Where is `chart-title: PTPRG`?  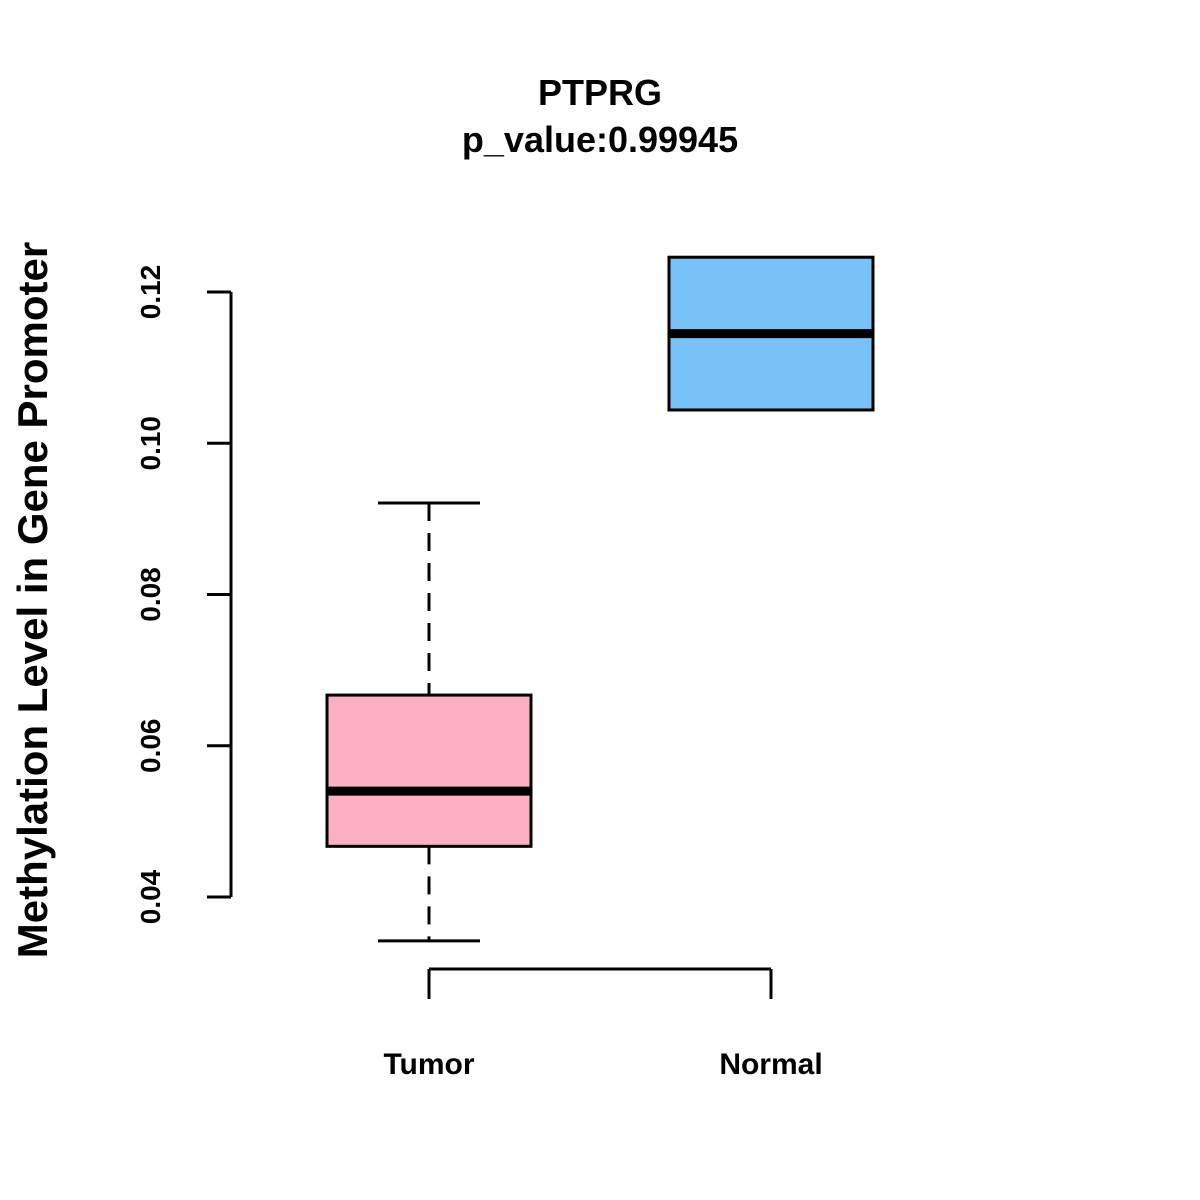 chart-title: PTPRG is located at coordinates (600, 92).